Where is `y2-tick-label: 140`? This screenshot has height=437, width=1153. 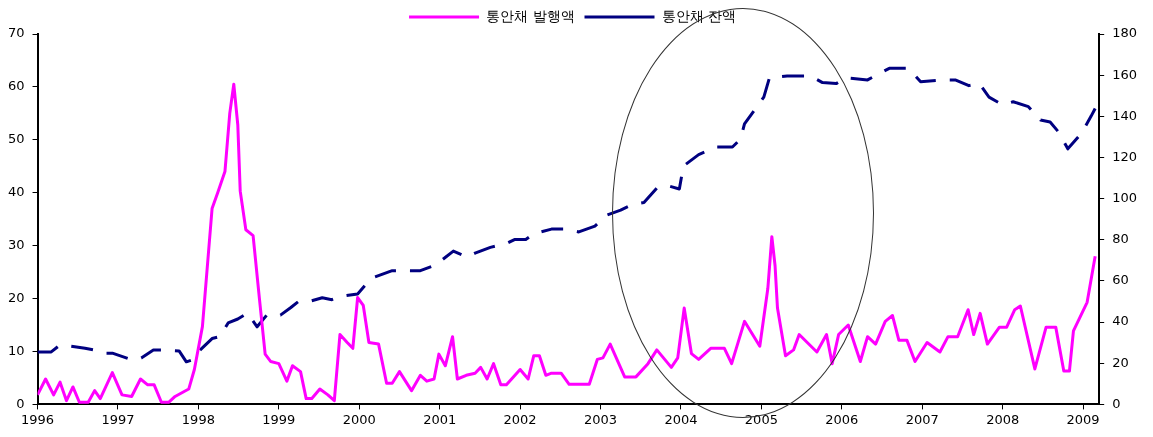
y2-tick-label: 140 is located at coordinates (1125, 115).